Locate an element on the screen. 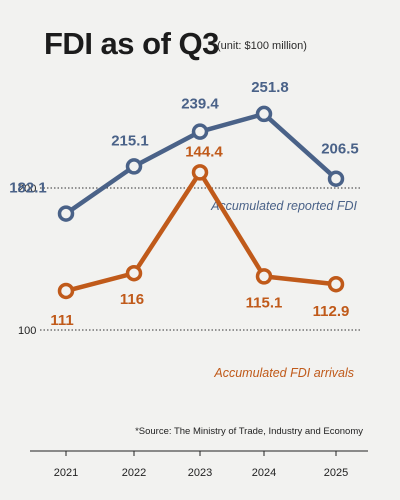 This screenshot has height=500, width=400. fdi-arrivals-point-2023 is located at coordinates (200, 172).